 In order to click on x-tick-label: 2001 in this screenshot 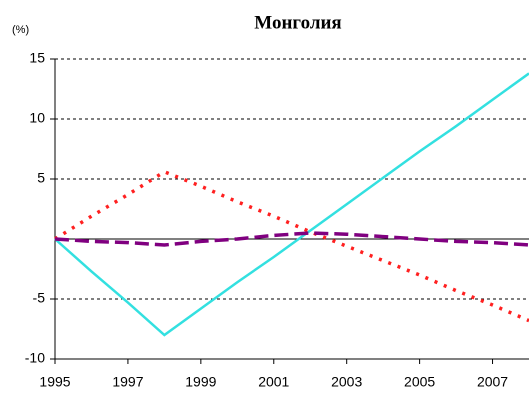, I will do `click(273, 382)`.